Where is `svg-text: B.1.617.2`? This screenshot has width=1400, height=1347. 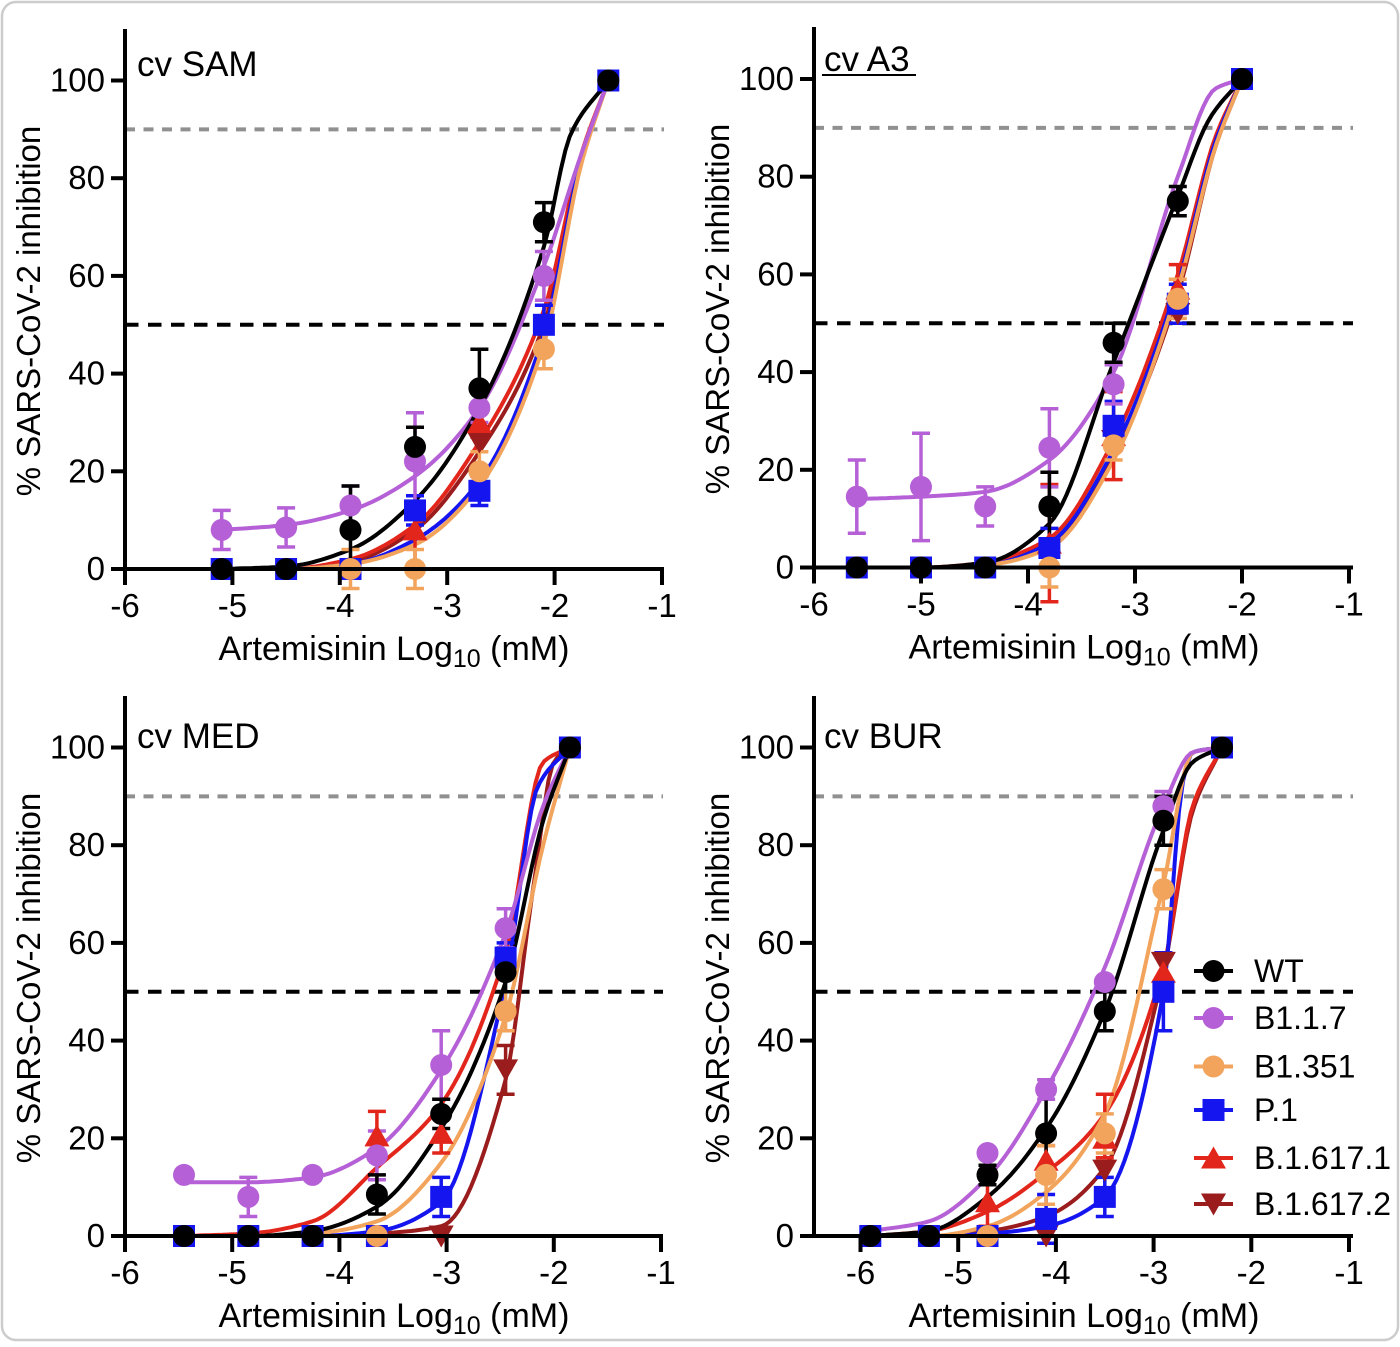
svg-text: B.1.617.2 is located at coordinates (1322, 1204).